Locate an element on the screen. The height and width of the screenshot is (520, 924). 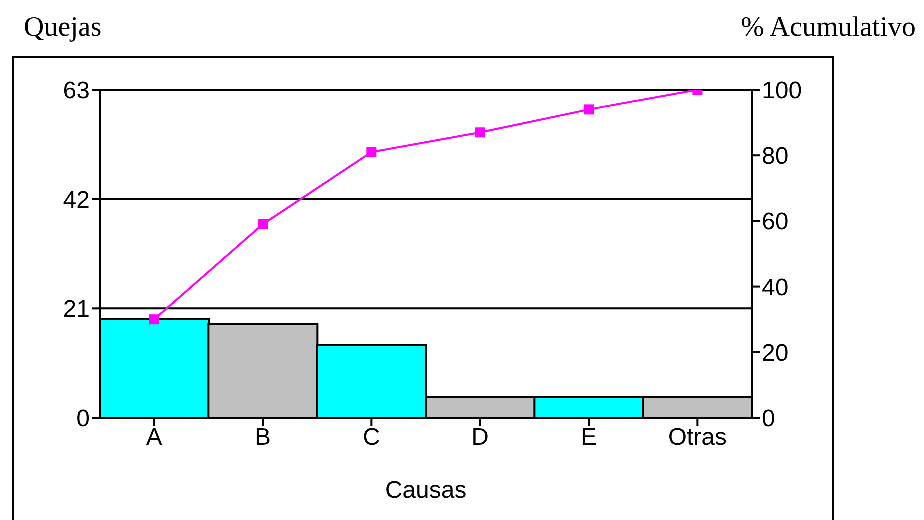
y2-tick-label: 100 is located at coordinates (782, 91).